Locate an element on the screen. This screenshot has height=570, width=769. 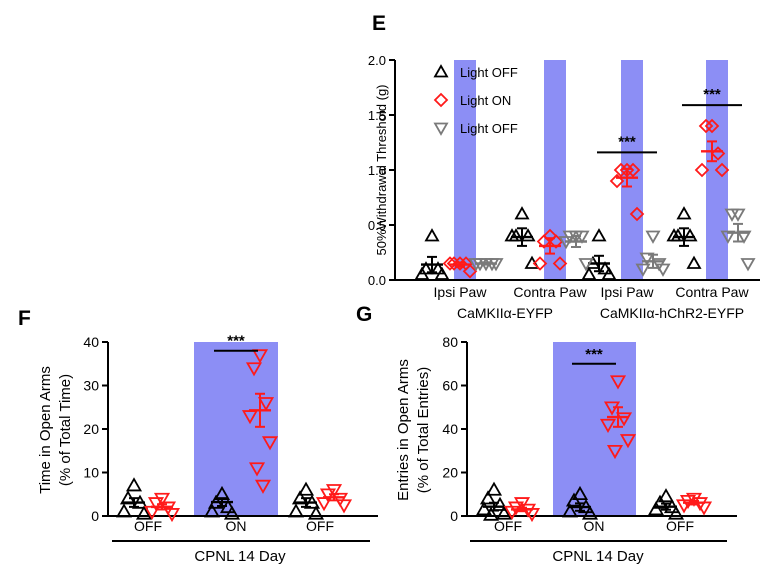
panel-f-group-label: CPNL 14 Day is located at coordinates (240, 556).